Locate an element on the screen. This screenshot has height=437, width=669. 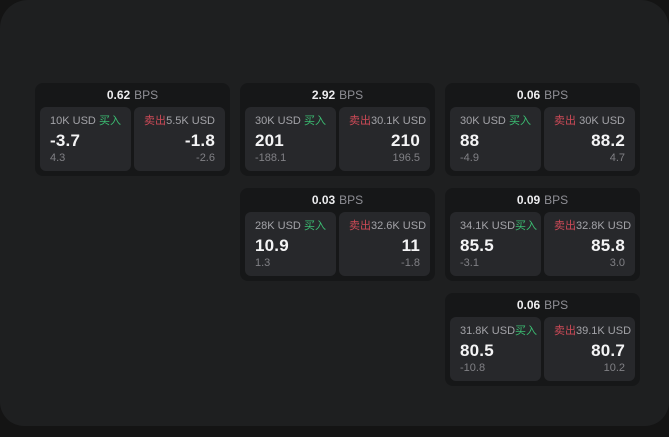
buy-price: 85.5 is located at coordinates (477, 245).